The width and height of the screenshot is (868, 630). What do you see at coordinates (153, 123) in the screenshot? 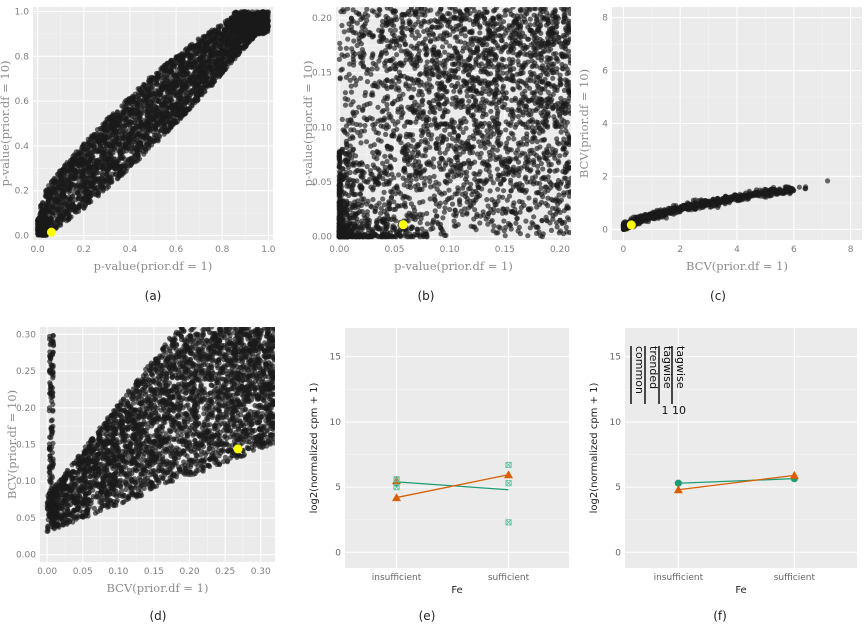
I see `data-points` at bounding box center [153, 123].